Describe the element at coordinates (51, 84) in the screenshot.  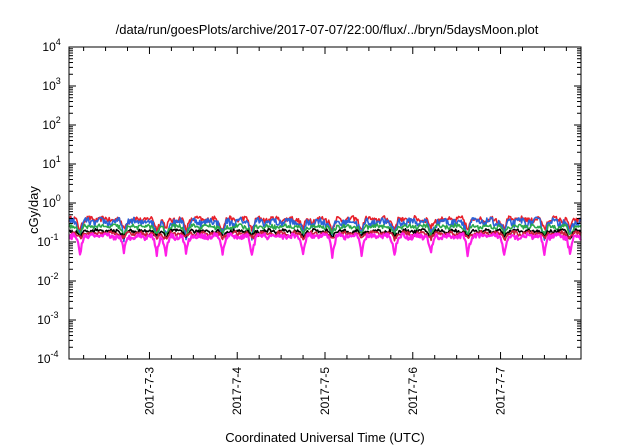
I see `y-tick-label: 10³` at that location.